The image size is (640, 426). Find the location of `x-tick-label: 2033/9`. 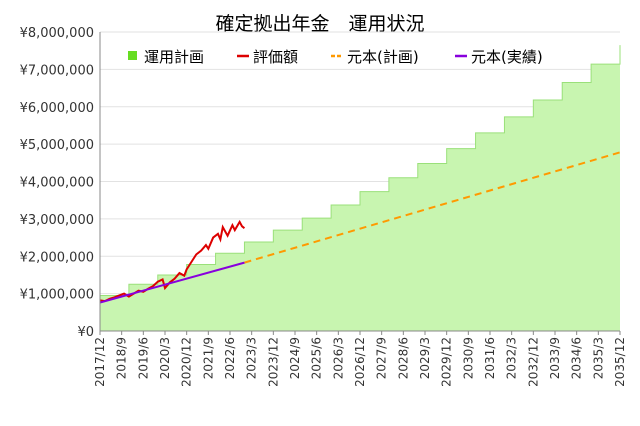

x-tick-label: 2033/9 is located at coordinates (555, 358).